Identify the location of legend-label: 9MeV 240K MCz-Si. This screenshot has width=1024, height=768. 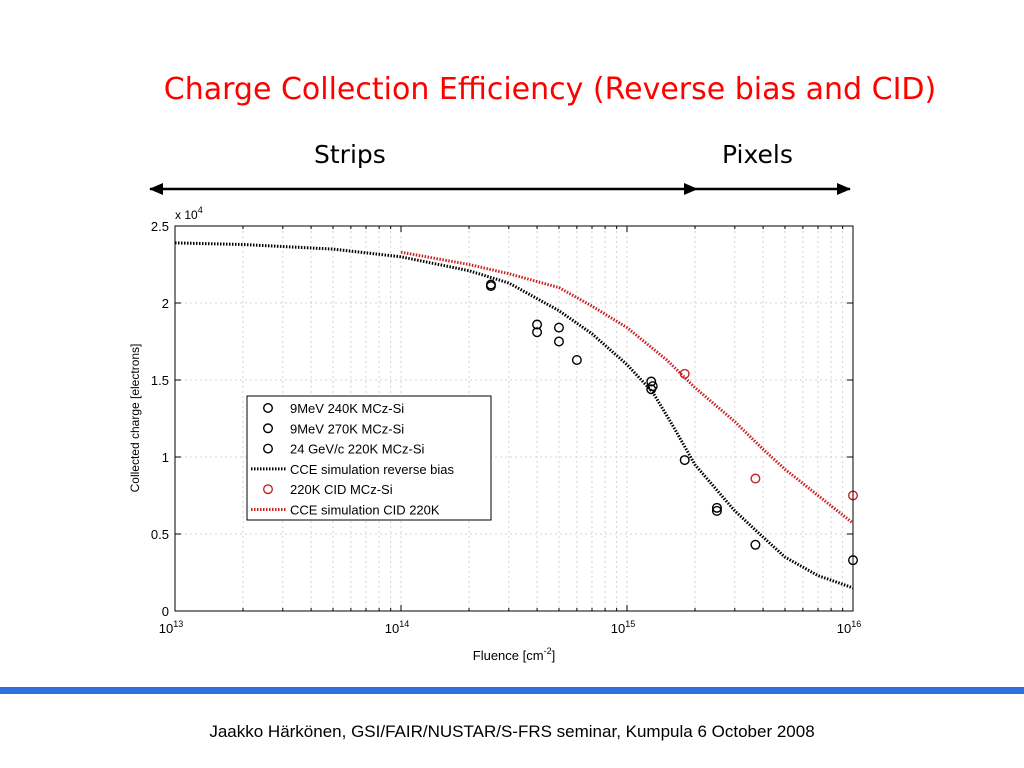
(347, 408).